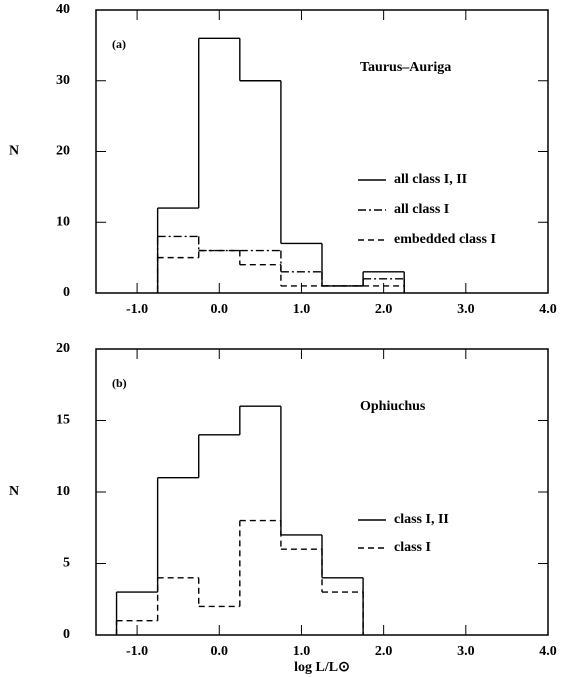  What do you see at coordinates (63, 420) in the screenshot?
I see `y-tick-label: 15` at bounding box center [63, 420].